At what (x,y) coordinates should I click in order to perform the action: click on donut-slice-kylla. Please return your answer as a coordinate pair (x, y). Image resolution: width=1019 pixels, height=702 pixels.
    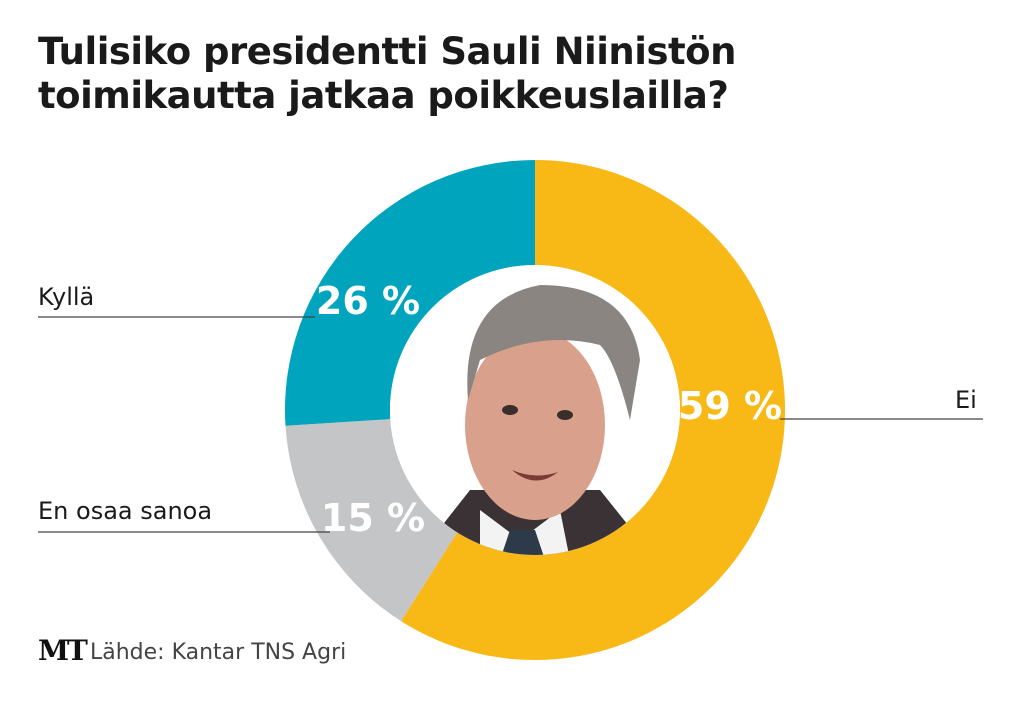
    Looking at the image, I should click on (409, 293).